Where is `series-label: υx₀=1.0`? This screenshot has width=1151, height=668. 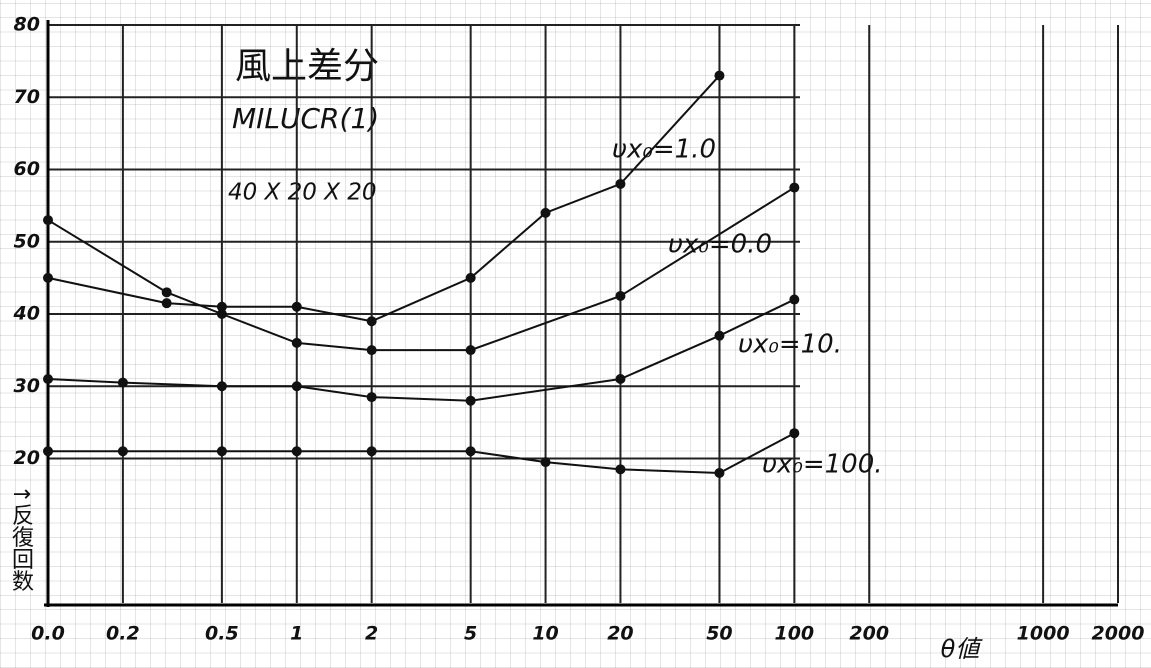 series-label: υx₀=1.0 is located at coordinates (664, 150).